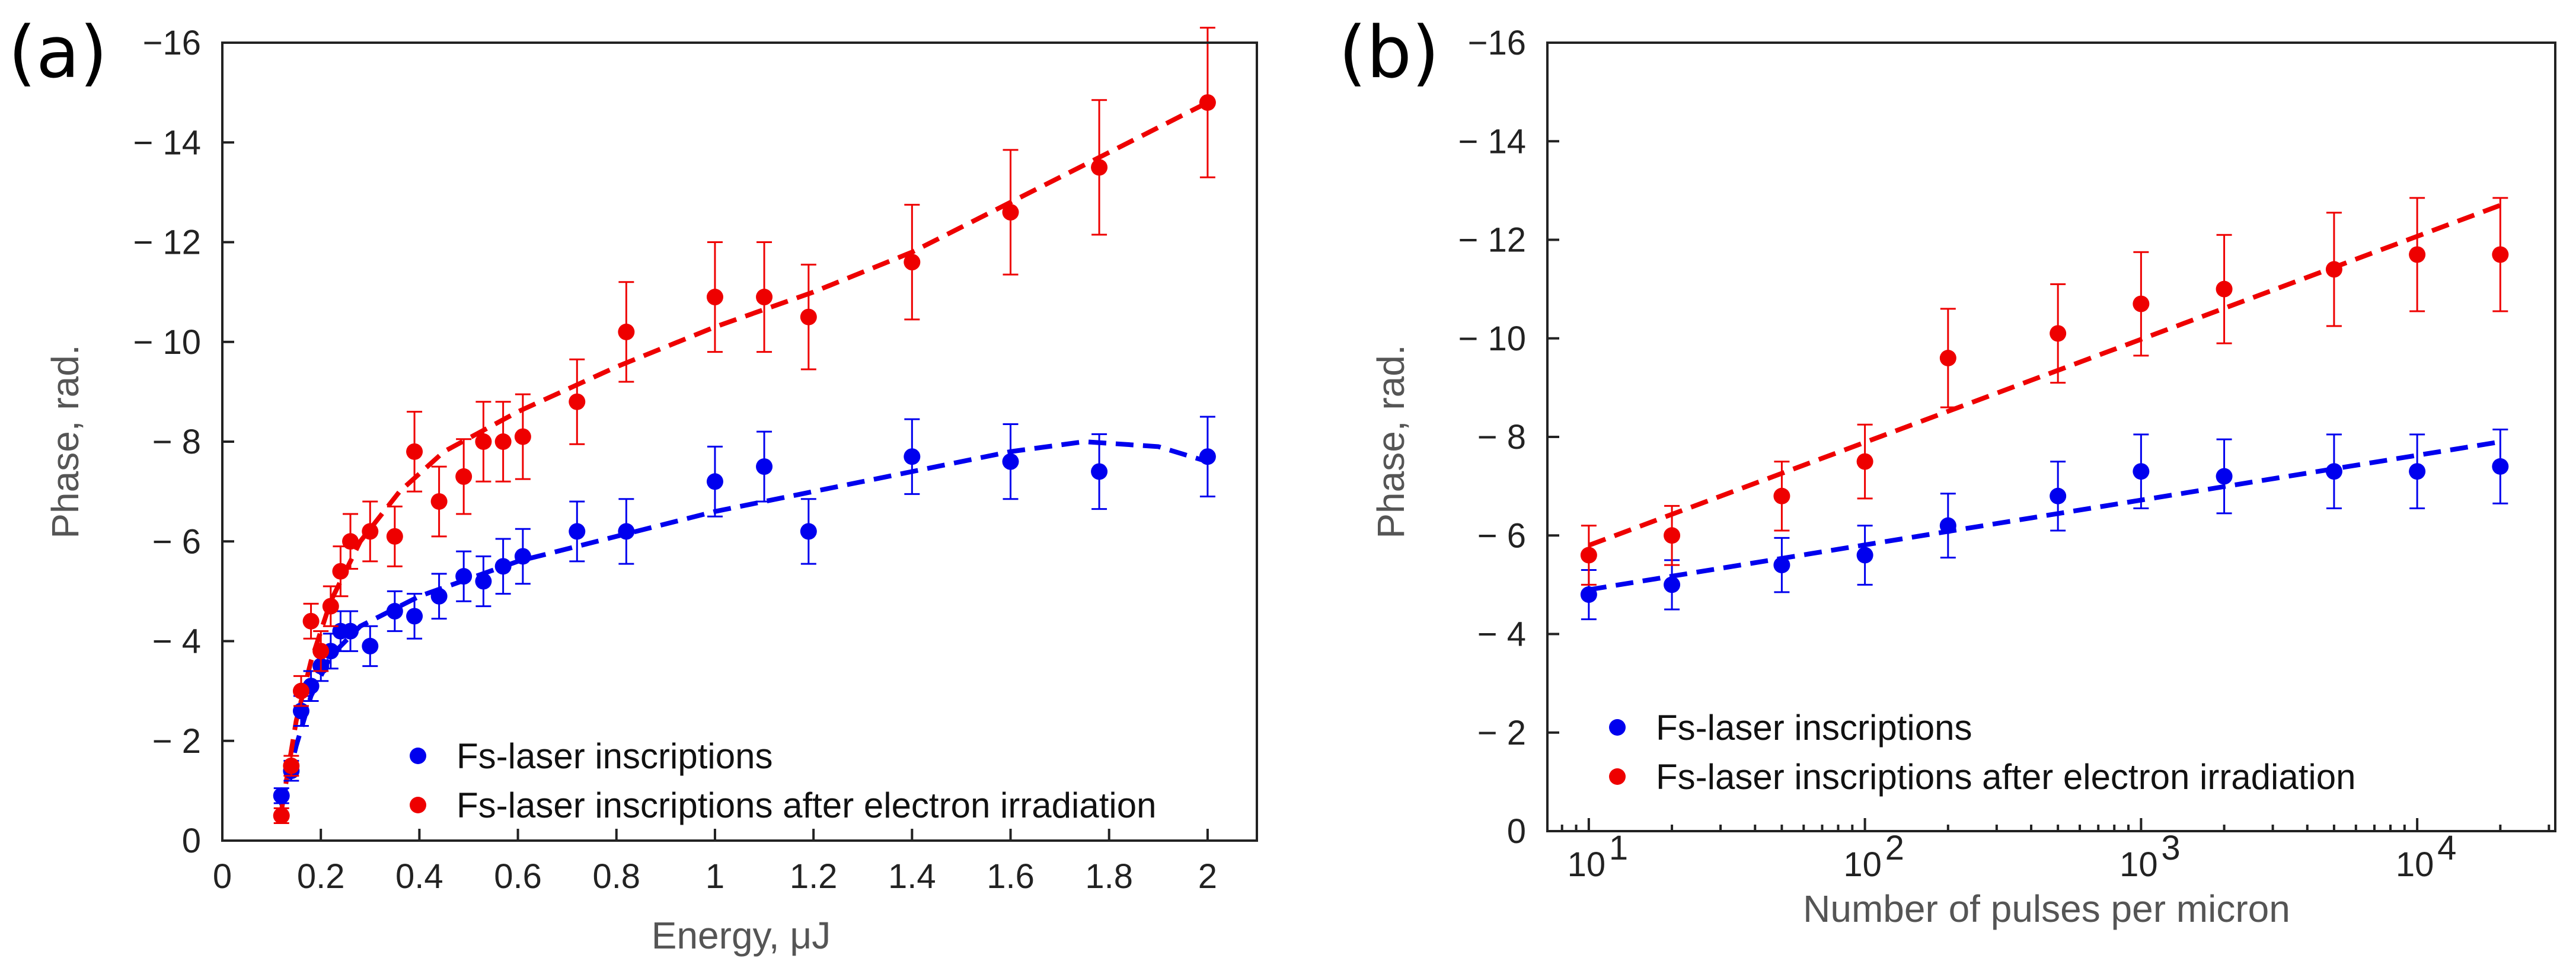  I want to click on a-x-tick-label: 0.8, so click(616, 876).